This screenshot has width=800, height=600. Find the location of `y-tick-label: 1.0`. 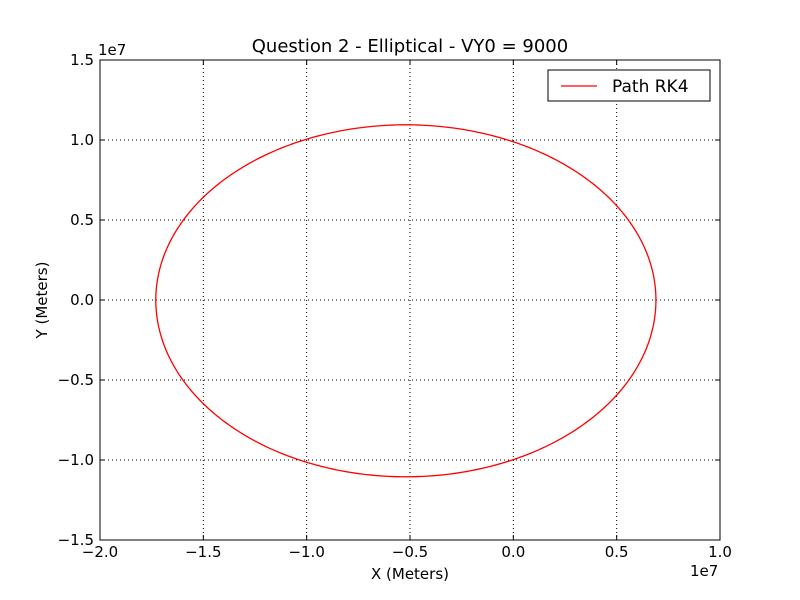

y-tick-label: 1.0 is located at coordinates (82, 140).